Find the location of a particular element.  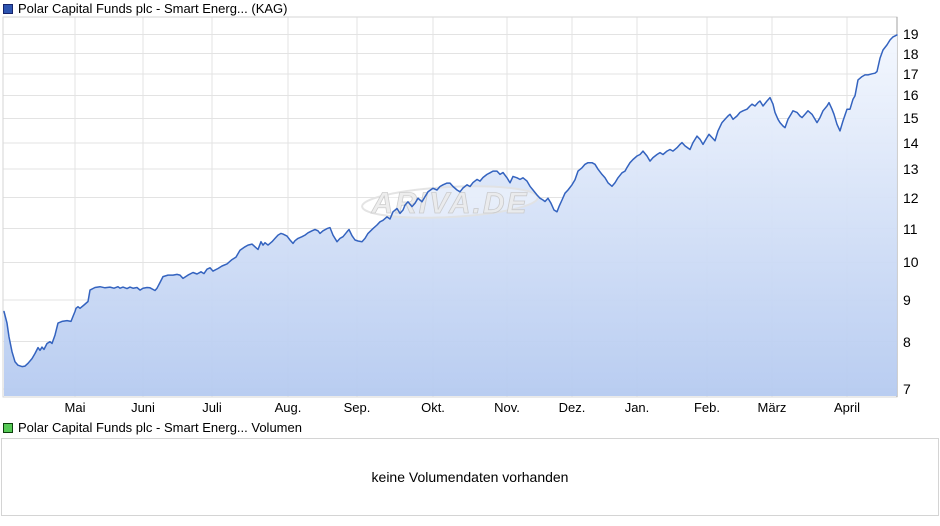

x-axis-label-okt: Okt. is located at coordinates (433, 407).